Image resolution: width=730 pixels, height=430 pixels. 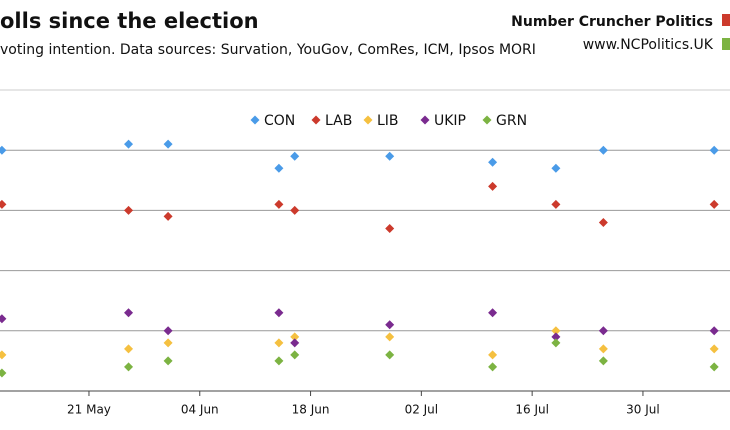 What do you see at coordinates (200, 410) in the screenshot?
I see `x-tick-label: 04 Jun` at bounding box center [200, 410].